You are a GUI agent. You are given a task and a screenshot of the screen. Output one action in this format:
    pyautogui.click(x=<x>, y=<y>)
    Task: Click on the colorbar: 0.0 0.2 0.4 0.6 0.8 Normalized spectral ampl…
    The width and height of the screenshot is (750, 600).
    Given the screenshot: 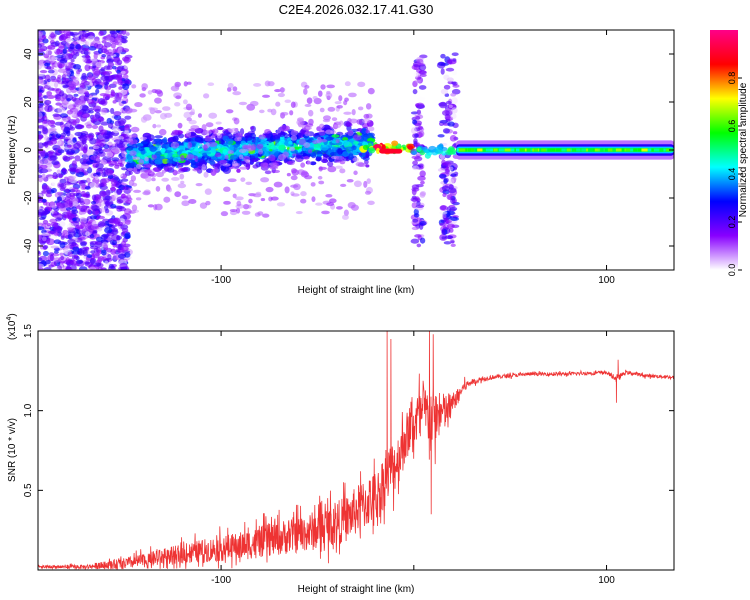 What is the action you would take?
    pyautogui.click(x=729, y=153)
    